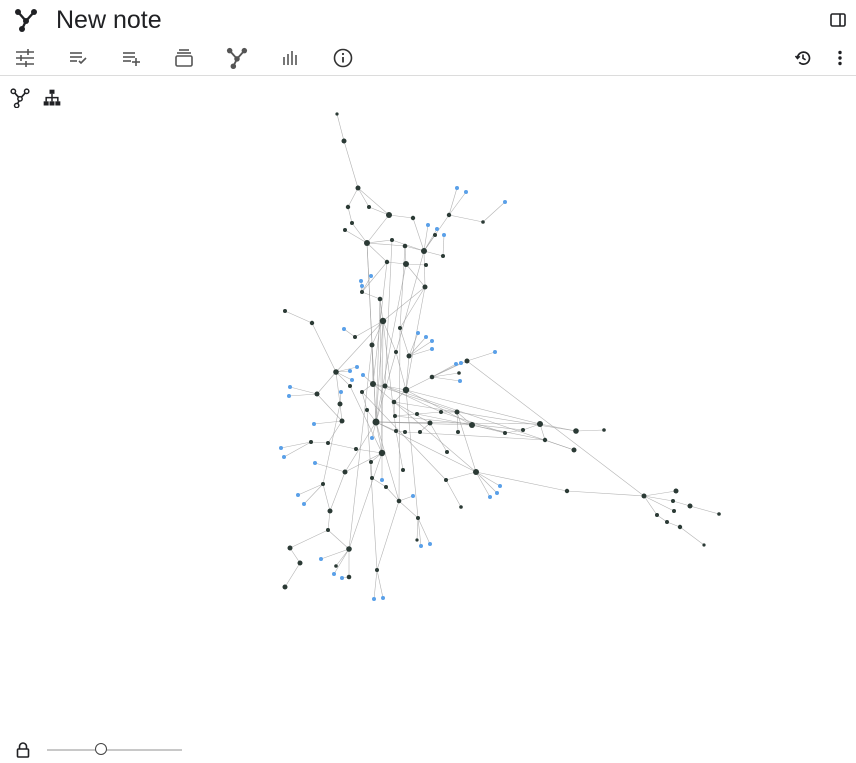 The height and width of the screenshot is (763, 856). I want to click on note-title: New note, so click(109, 20).